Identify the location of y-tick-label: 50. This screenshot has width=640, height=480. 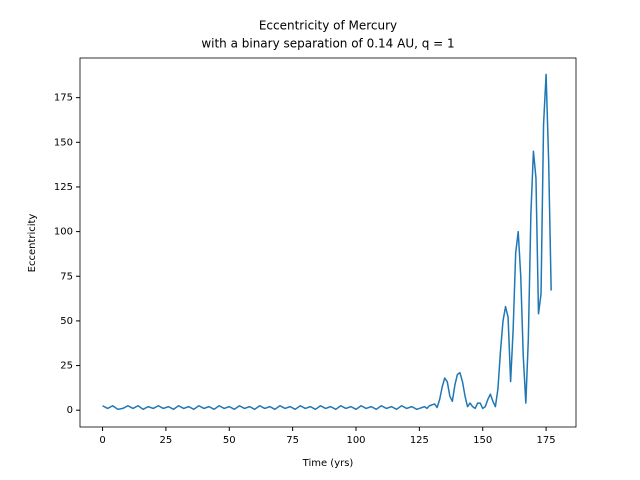
(66, 321).